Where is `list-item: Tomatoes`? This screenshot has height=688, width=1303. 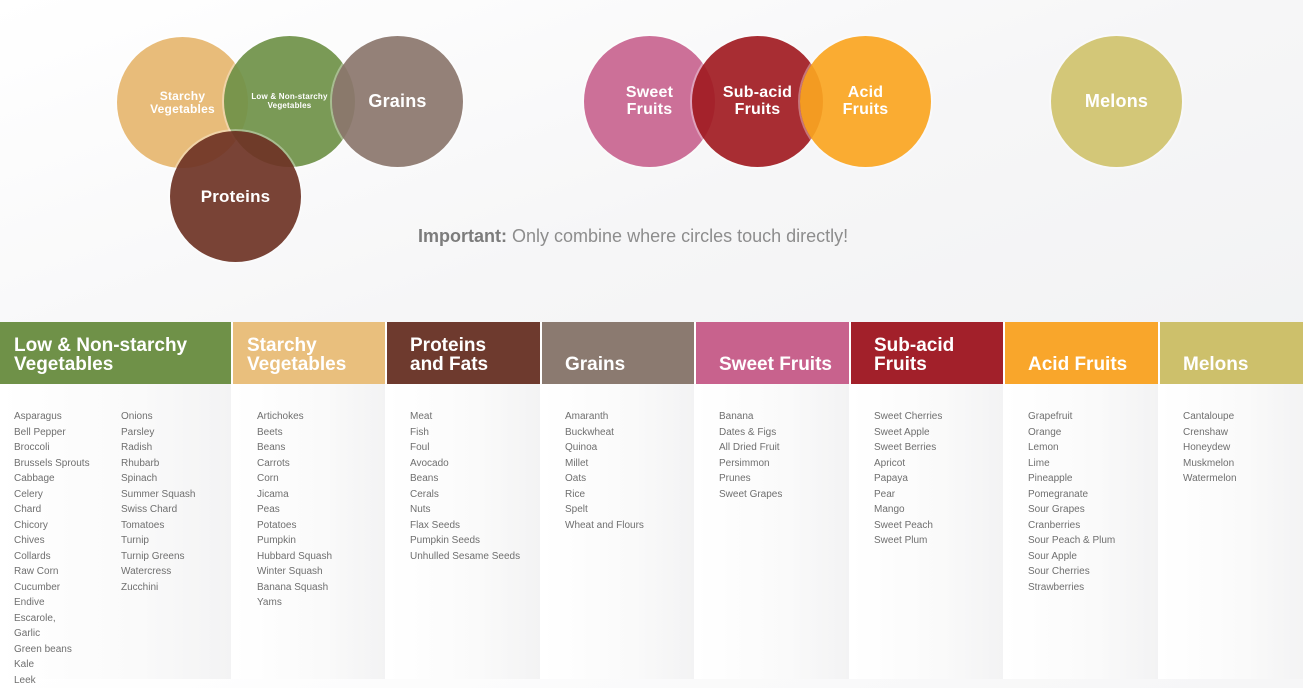
list-item: Tomatoes is located at coordinates (158, 526).